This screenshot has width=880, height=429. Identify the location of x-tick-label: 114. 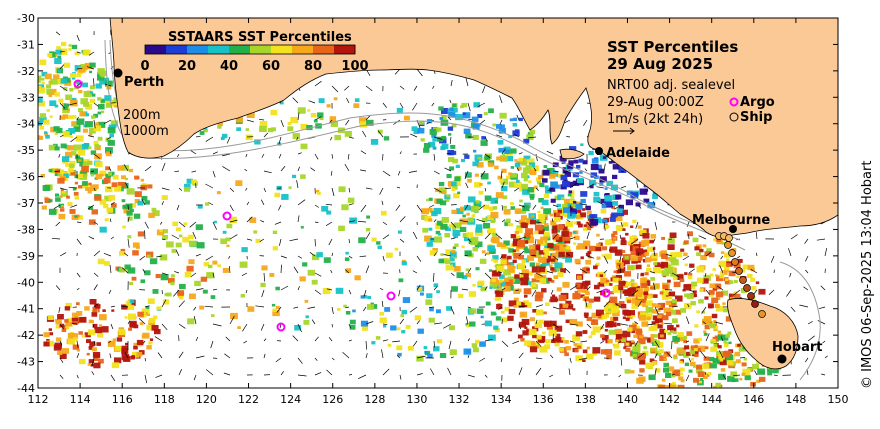
(80, 399).